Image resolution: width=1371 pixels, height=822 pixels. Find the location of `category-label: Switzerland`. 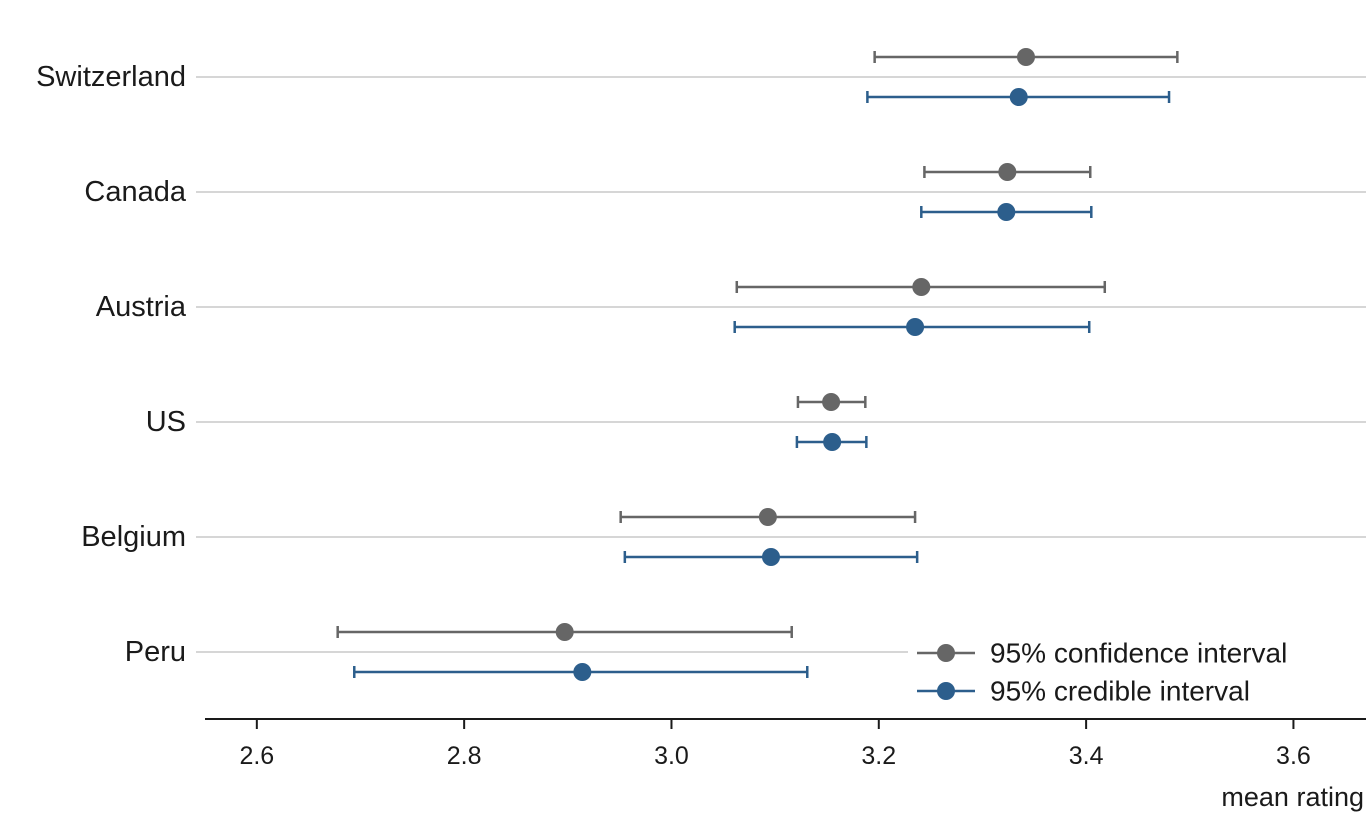

category-label: Switzerland is located at coordinates (111, 77).